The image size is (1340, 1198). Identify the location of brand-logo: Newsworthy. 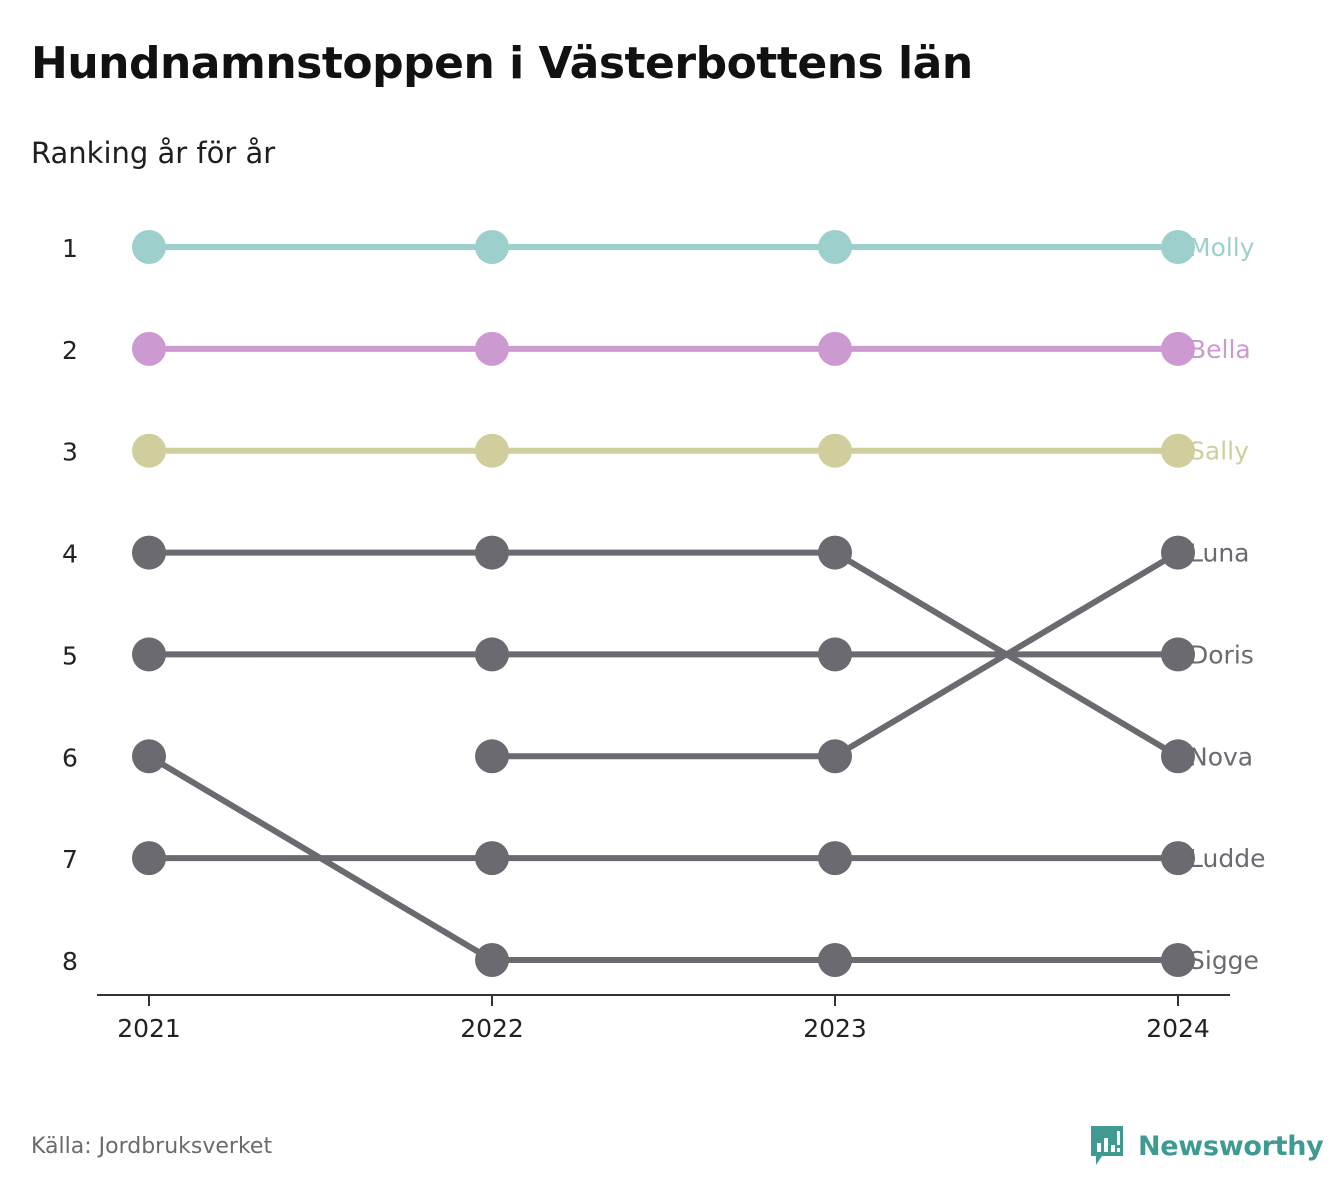
(1206, 1146).